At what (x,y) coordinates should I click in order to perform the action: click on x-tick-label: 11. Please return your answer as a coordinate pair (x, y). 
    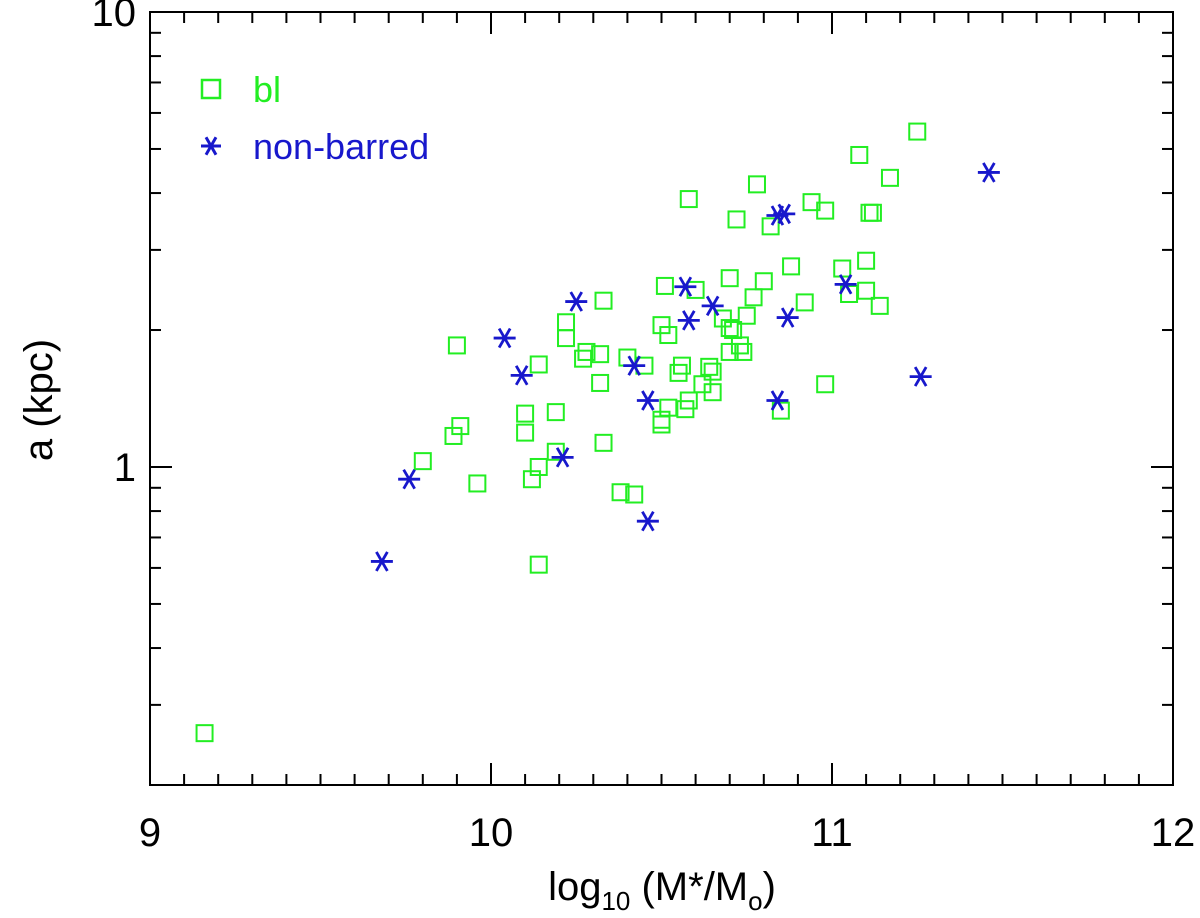
    Looking at the image, I should click on (832, 833).